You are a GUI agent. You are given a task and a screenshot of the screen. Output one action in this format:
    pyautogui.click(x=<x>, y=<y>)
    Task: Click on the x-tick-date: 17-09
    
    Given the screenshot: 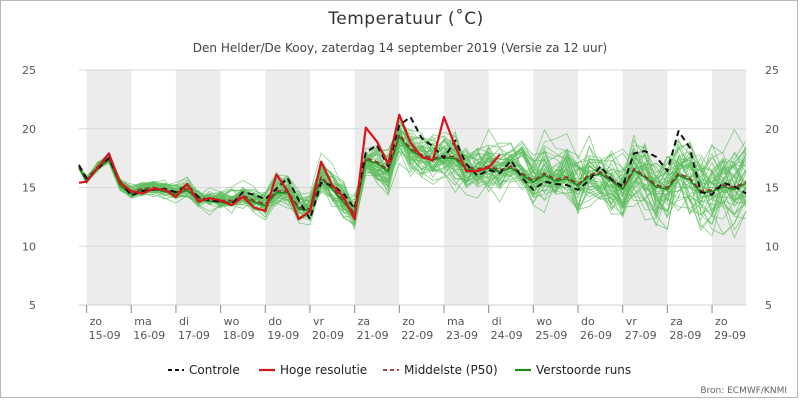 What is the action you would take?
    pyautogui.click(x=194, y=335)
    